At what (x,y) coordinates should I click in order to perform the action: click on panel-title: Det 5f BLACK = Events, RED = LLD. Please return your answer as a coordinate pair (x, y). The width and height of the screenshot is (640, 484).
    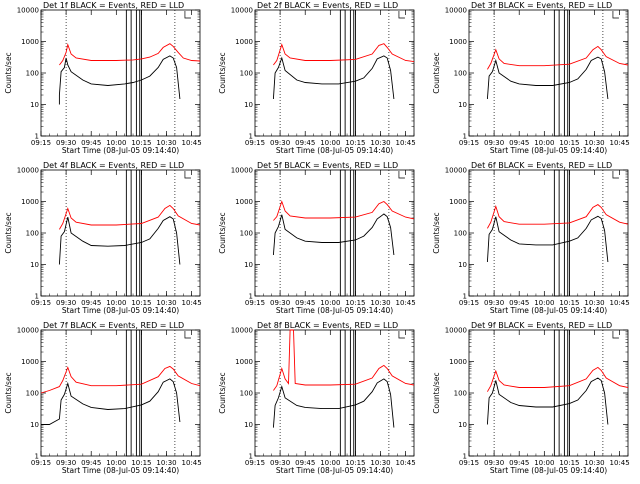
    Looking at the image, I should click on (327, 165).